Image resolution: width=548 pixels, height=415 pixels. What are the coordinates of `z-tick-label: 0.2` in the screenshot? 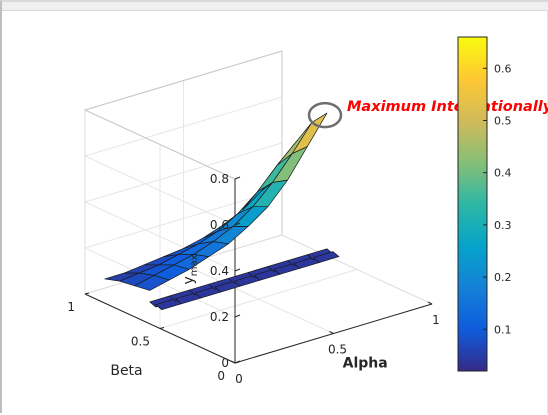 It's located at (219, 317).